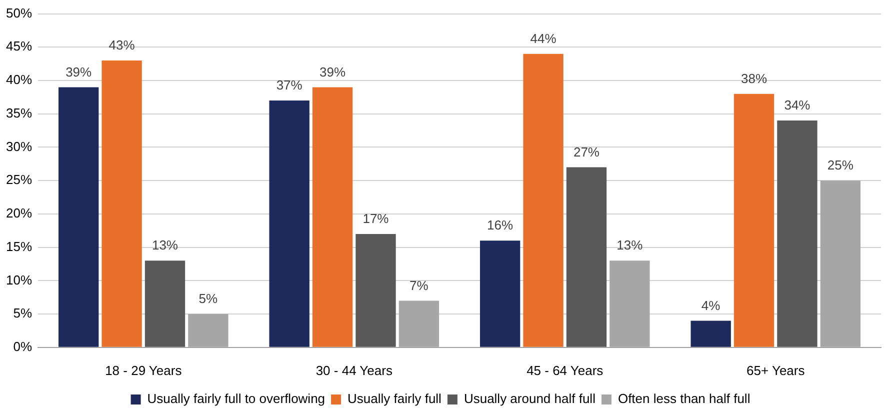 The height and width of the screenshot is (416, 885). Describe the element at coordinates (236, 398) in the screenshot. I see `legend-label: Usually fairly full to overflowing` at that location.